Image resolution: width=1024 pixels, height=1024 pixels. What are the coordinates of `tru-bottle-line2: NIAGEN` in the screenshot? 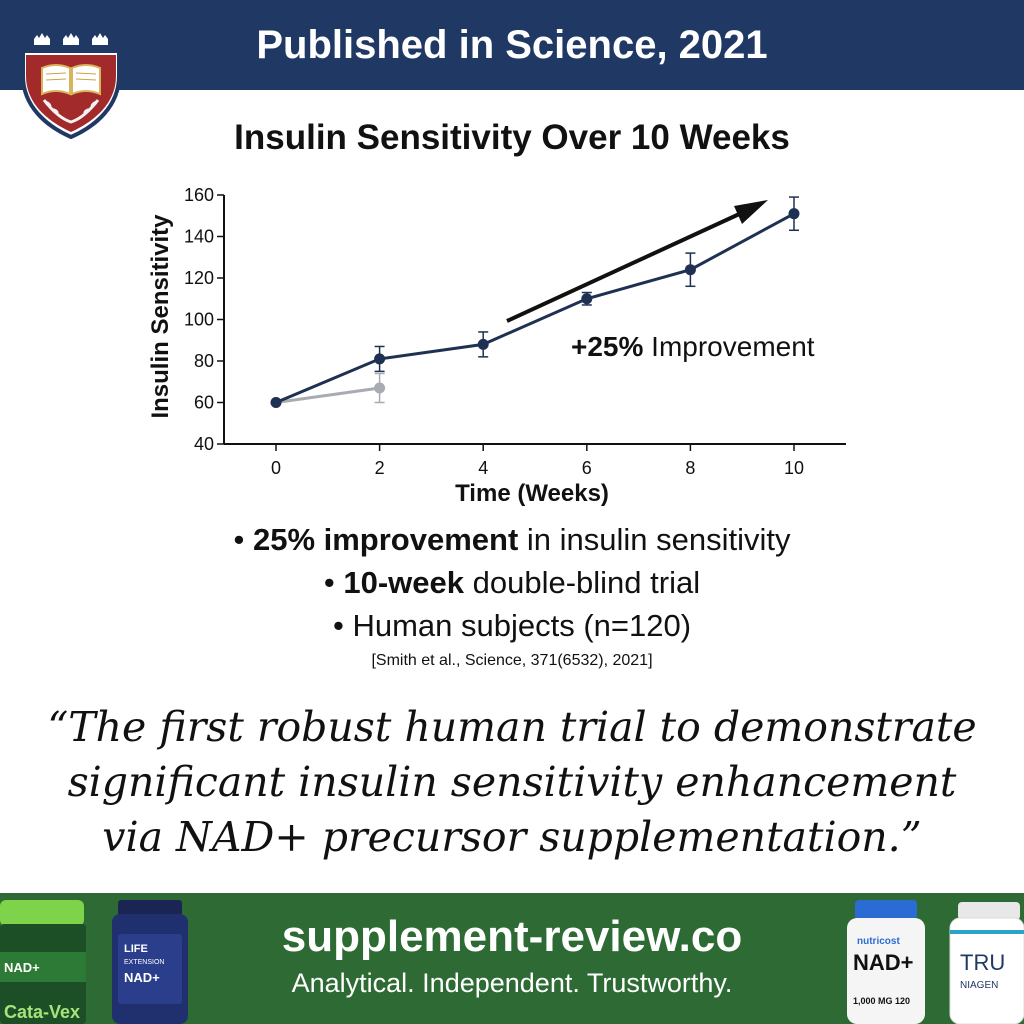 It's located at (979, 985).